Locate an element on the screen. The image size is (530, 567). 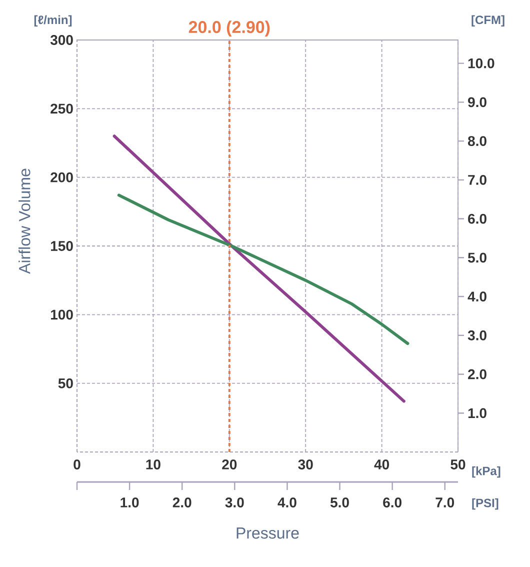
x-tick-label: 40 is located at coordinates (382, 465).